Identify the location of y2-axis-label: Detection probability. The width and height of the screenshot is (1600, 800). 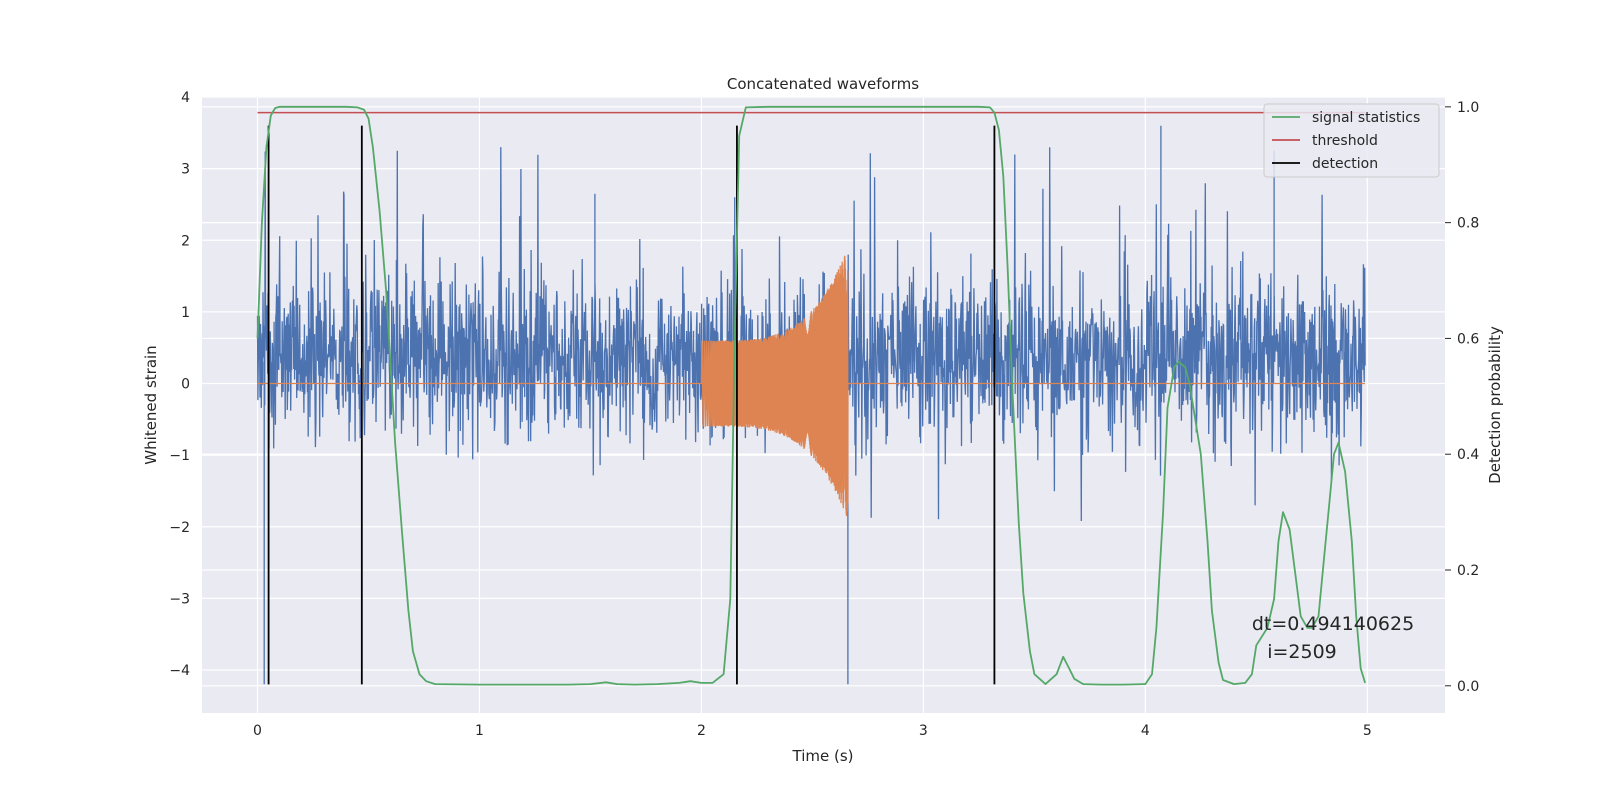
(1495, 405).